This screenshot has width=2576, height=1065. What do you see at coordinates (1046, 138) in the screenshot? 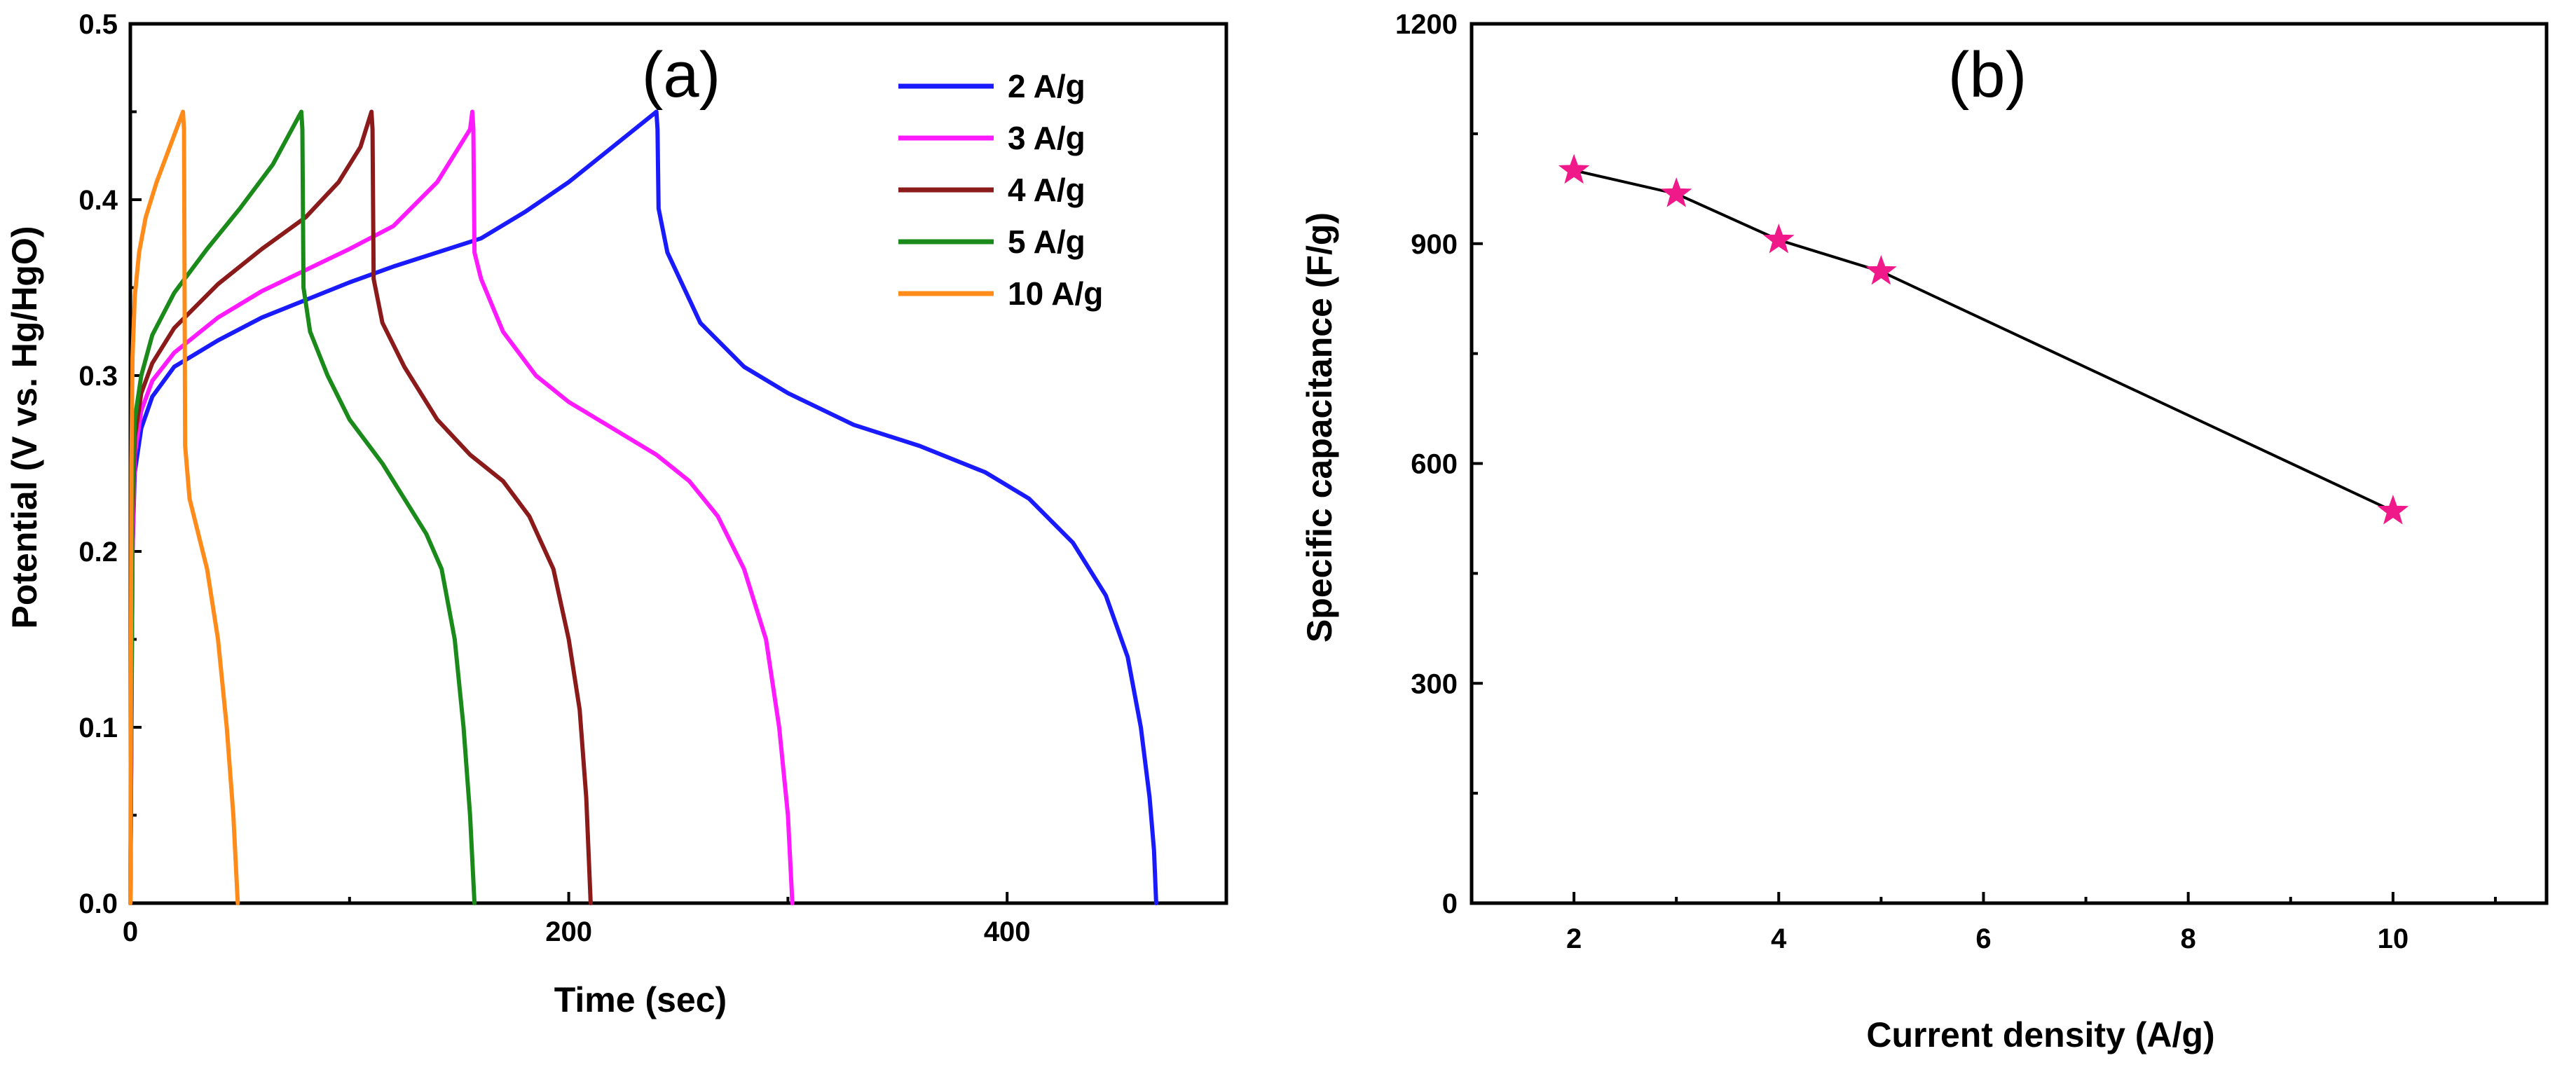
I see `legend-label: 3 A/g` at bounding box center [1046, 138].